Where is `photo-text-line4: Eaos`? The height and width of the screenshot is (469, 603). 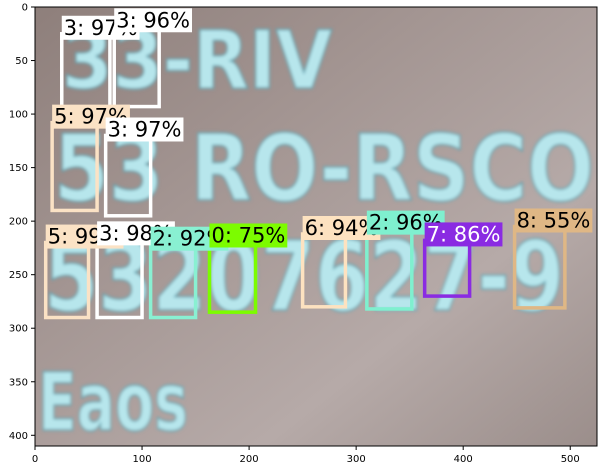
photo-text-line4: Eaos is located at coordinates (113, 402).